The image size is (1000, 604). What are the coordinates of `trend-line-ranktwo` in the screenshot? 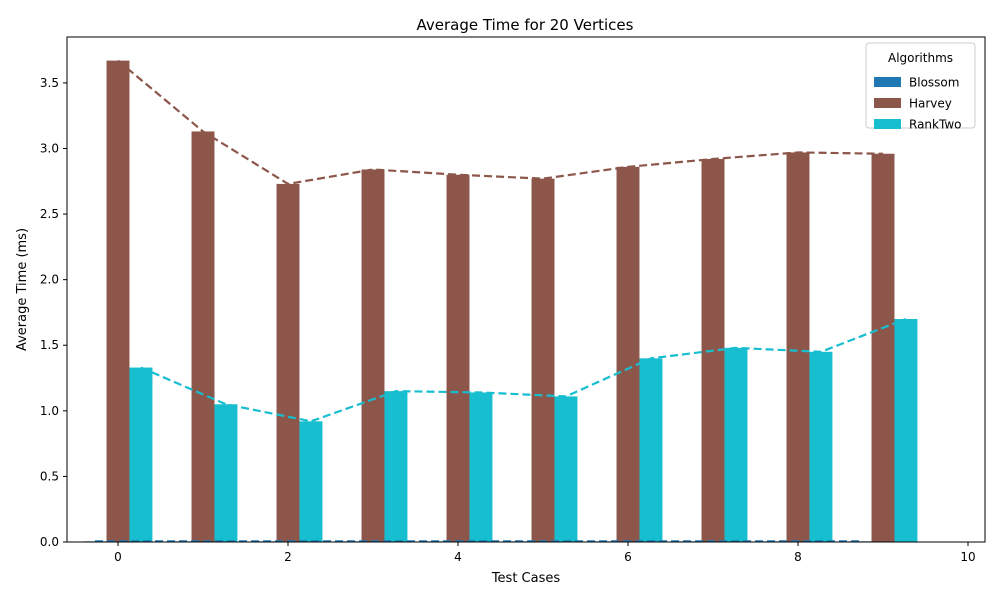 It's located at (523, 370).